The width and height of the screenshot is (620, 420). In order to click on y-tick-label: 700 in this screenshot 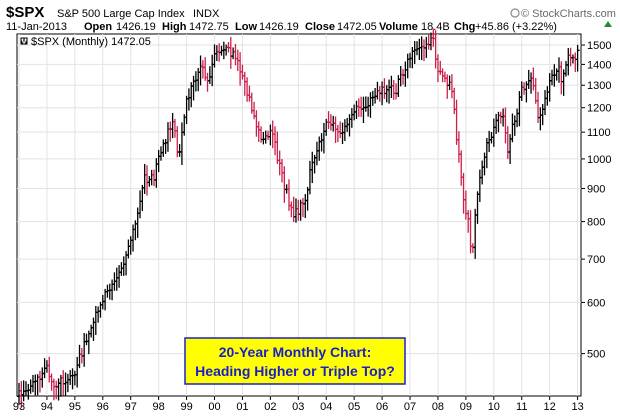, I will do `click(596, 260)`.